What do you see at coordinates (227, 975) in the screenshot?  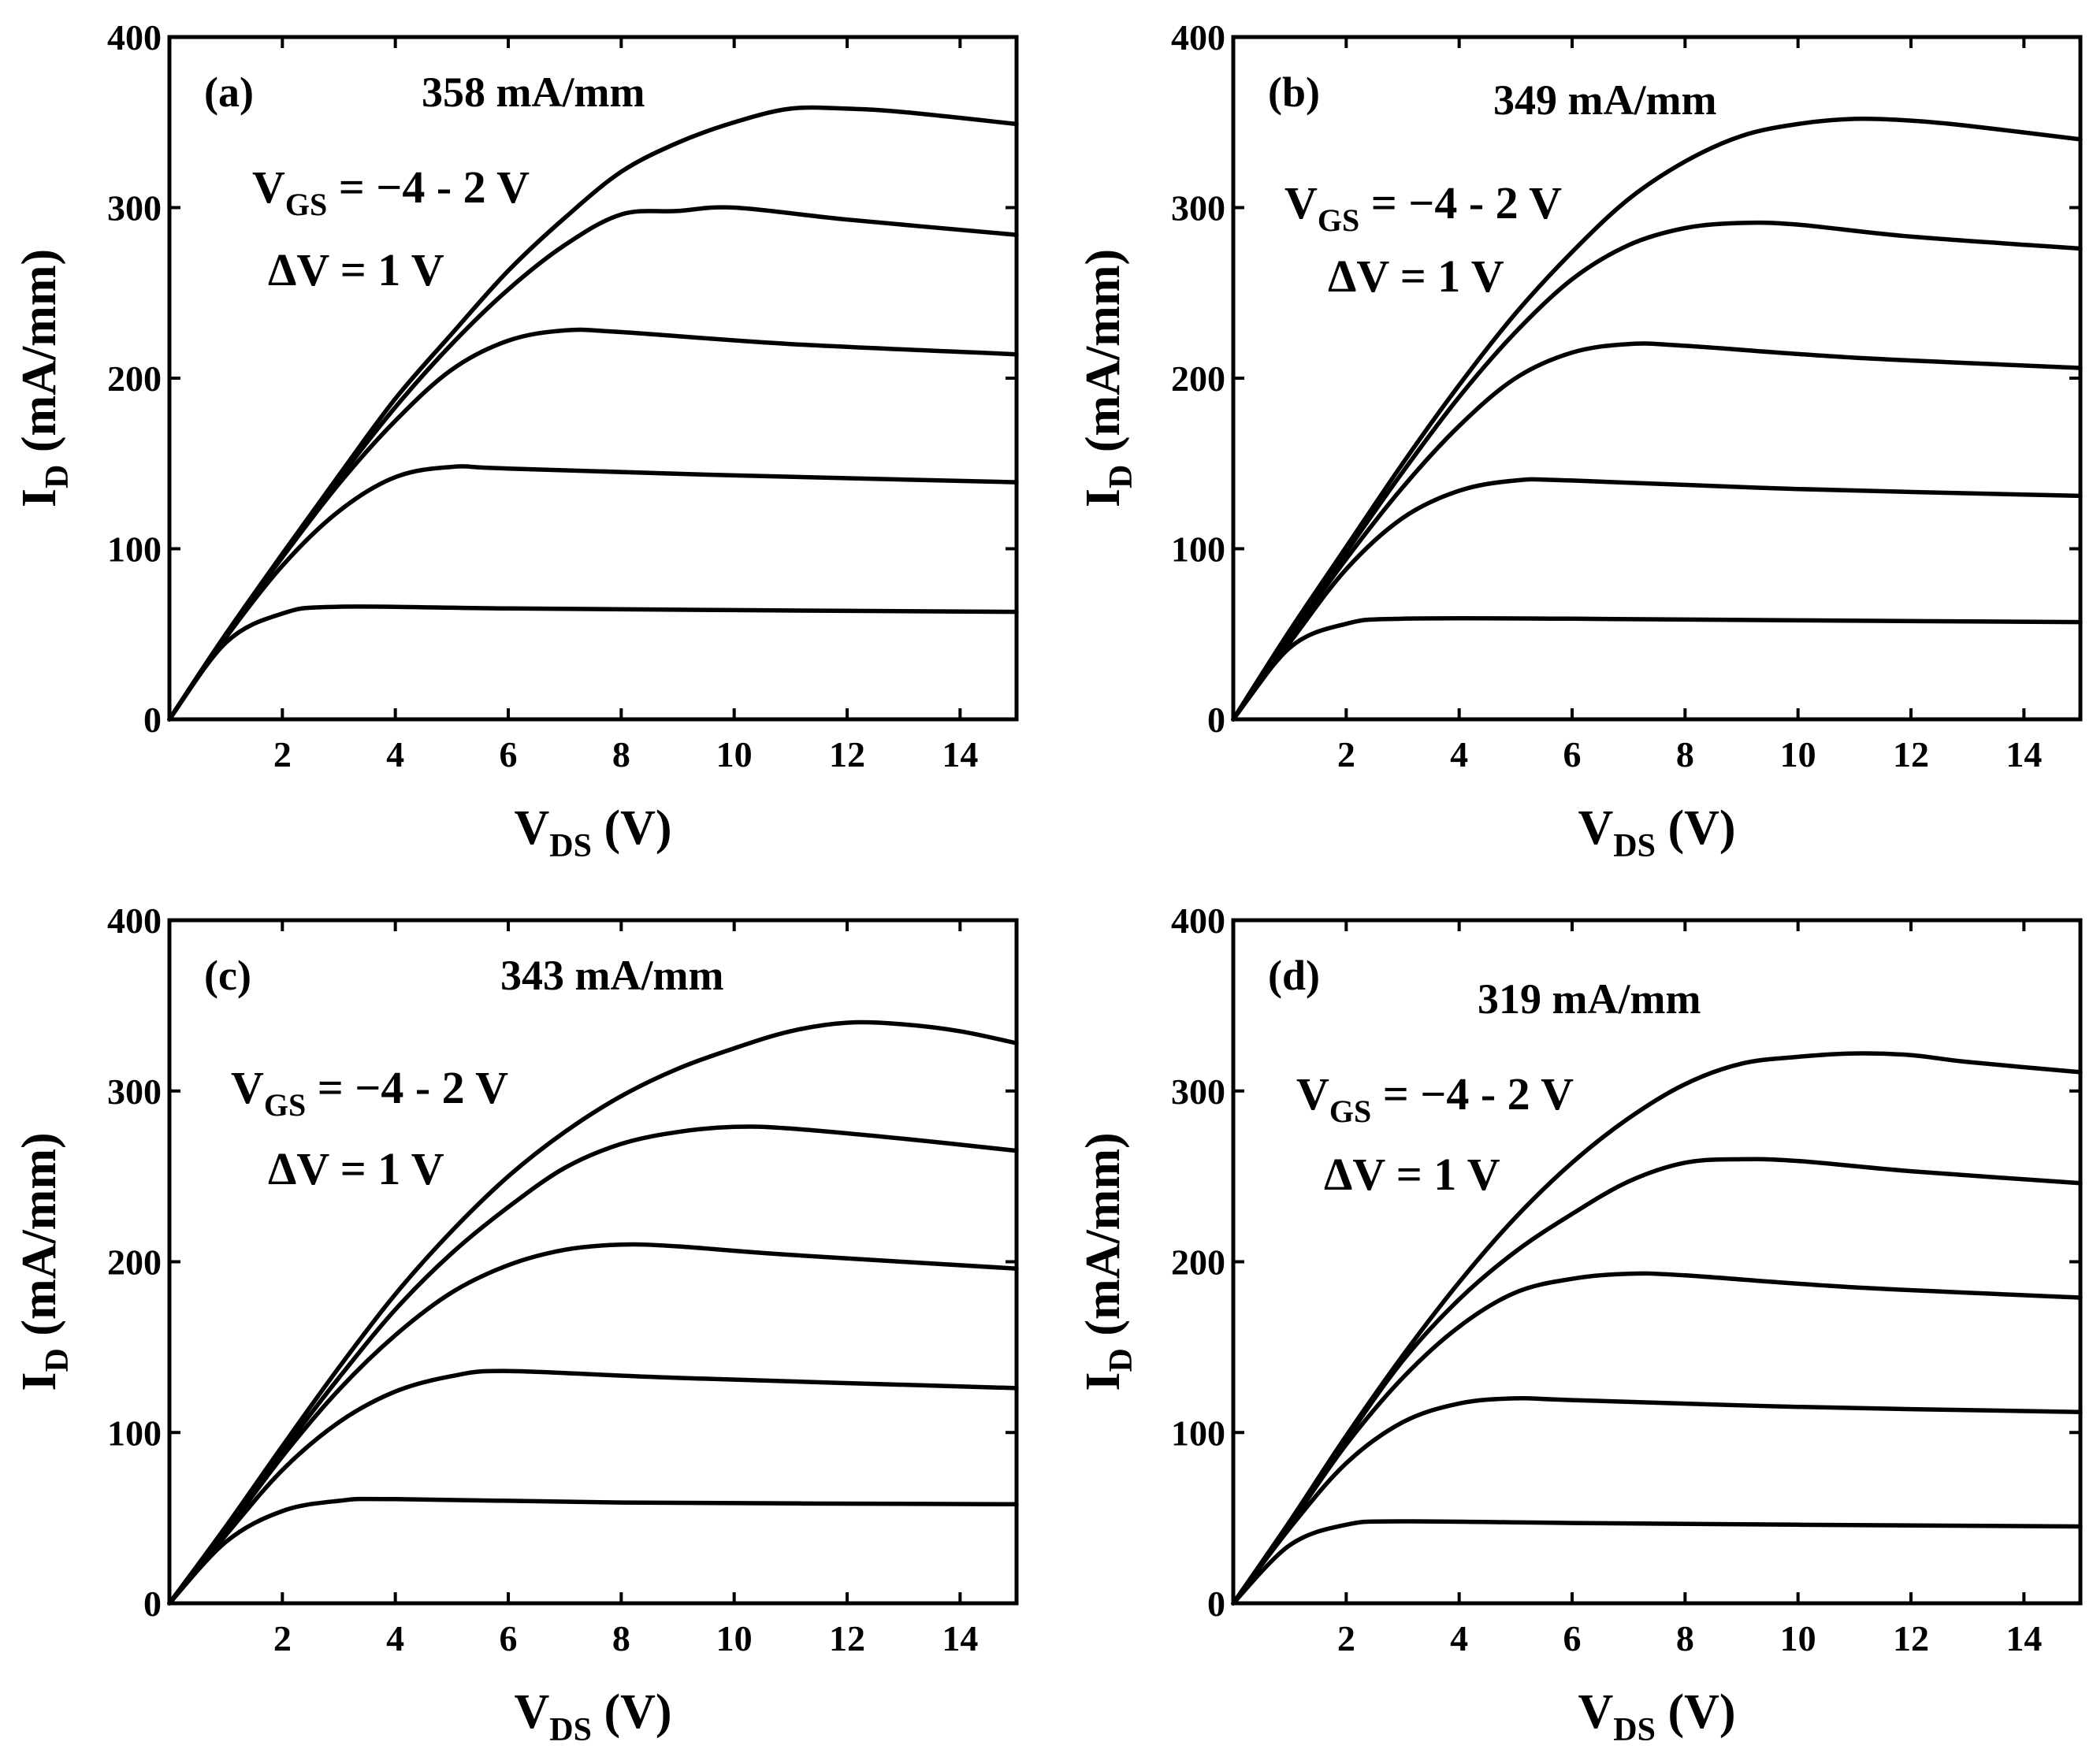 I see `panel-label: (c)` at bounding box center [227, 975].